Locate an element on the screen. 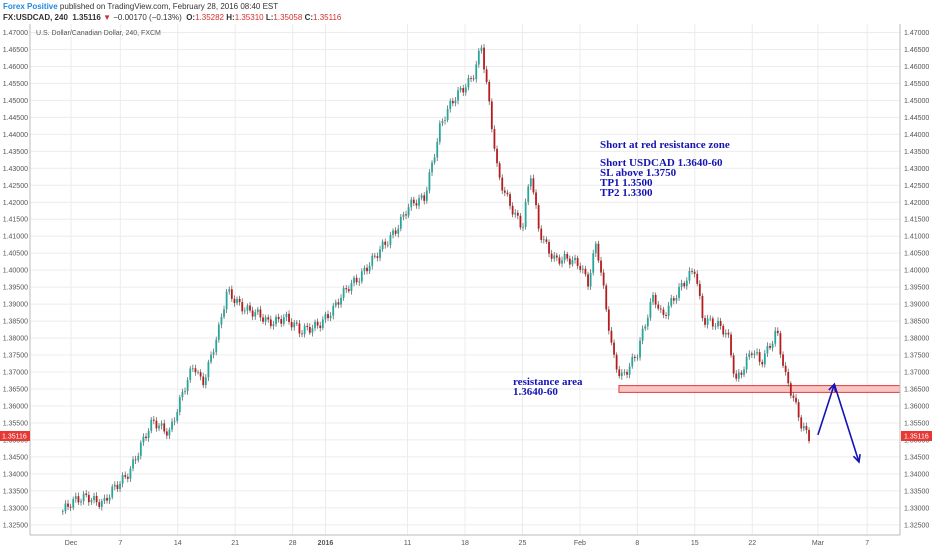 The width and height of the screenshot is (932, 550). price-change: −0.00170 (−0.13%) is located at coordinates (147, 17).